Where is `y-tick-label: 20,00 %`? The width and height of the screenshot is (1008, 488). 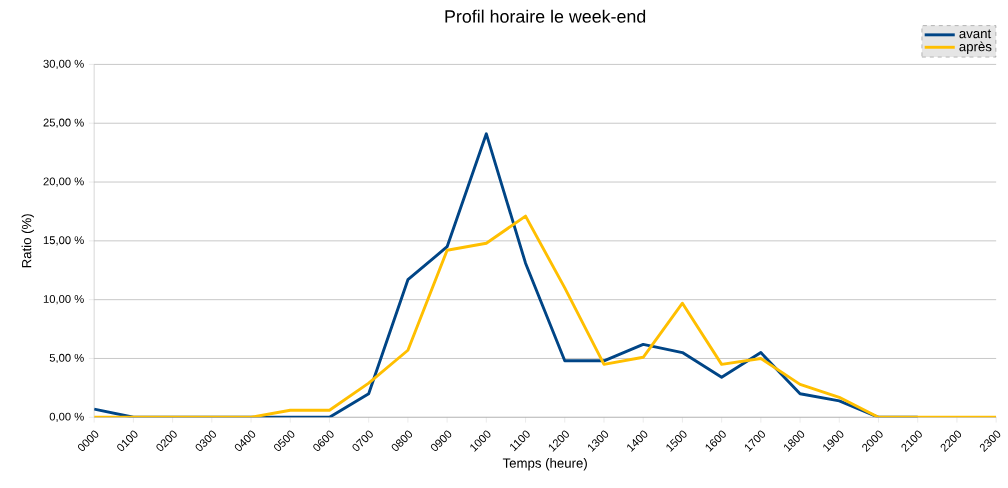
y-tick-label: 20,00 % is located at coordinates (63, 182).